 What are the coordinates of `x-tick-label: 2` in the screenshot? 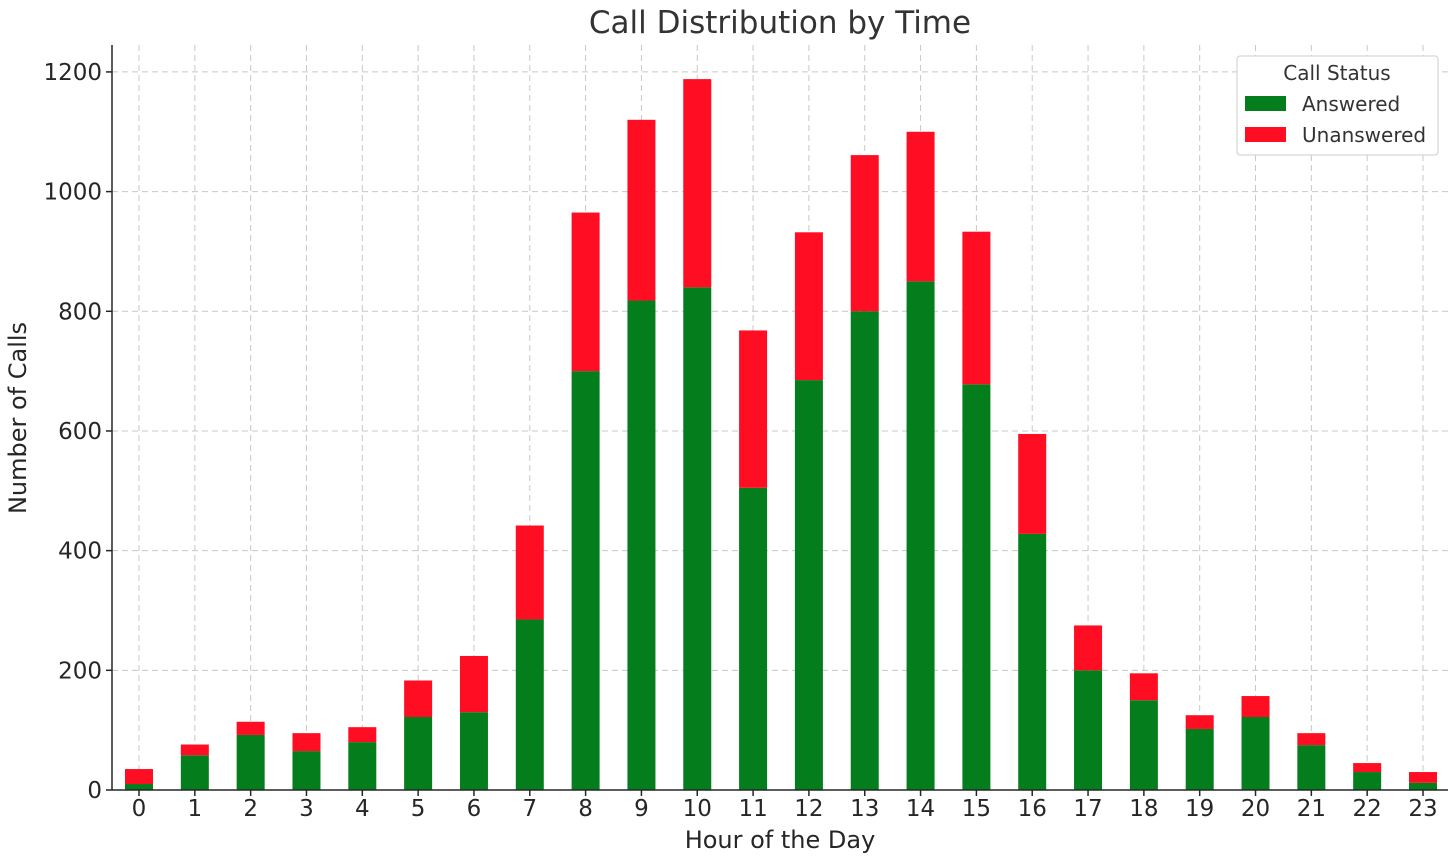 It's located at (250, 809).